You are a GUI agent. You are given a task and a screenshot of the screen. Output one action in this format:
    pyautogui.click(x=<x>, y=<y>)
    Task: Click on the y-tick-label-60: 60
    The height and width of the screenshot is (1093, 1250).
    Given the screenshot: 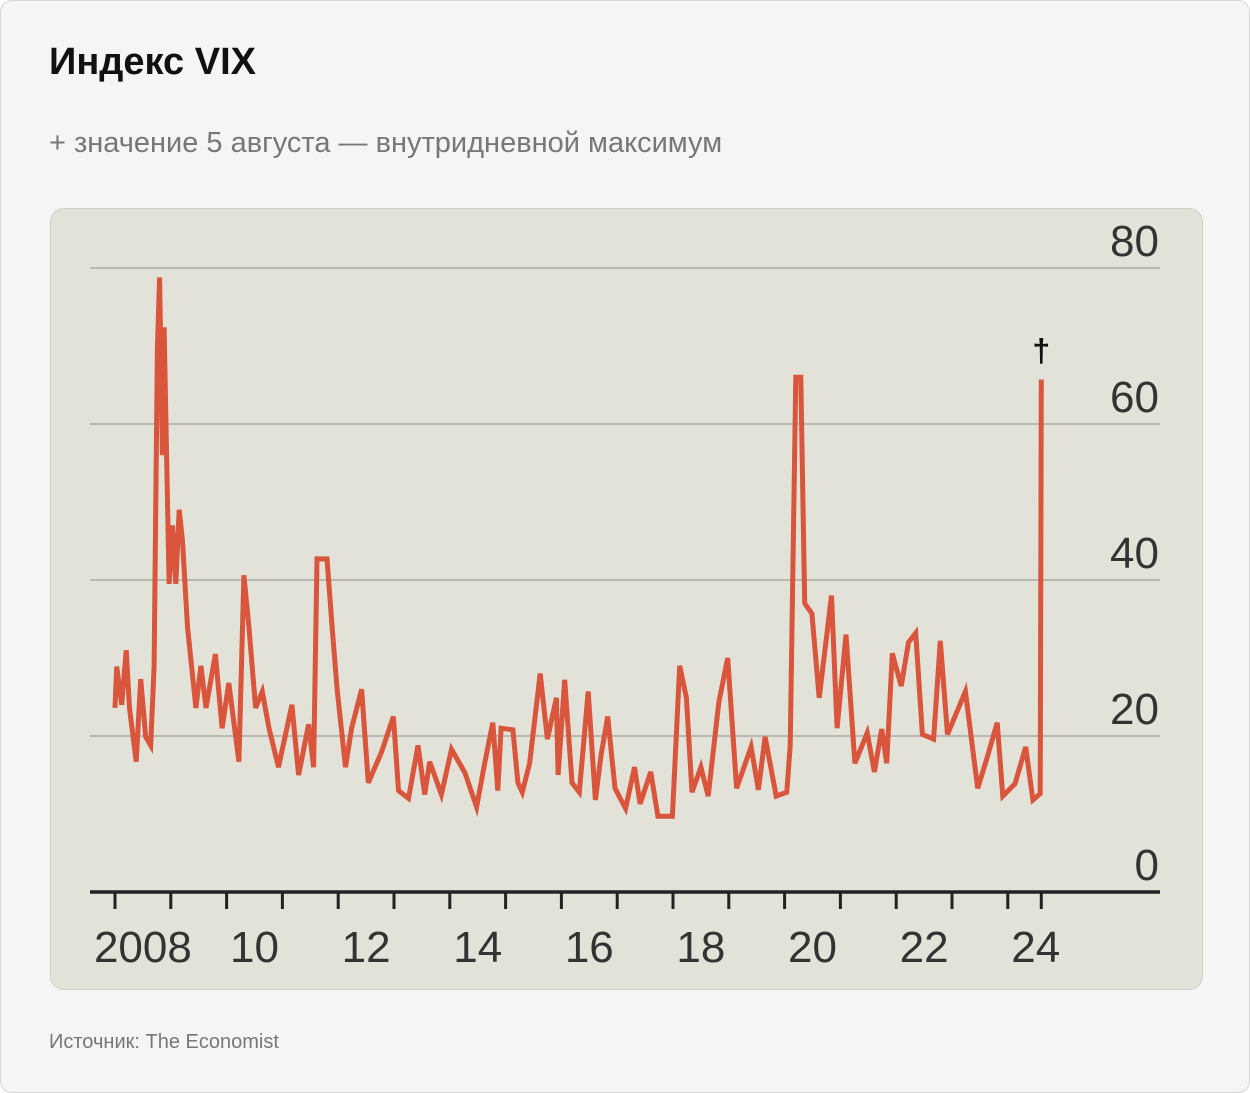 What is the action you would take?
    pyautogui.click(x=1134, y=397)
    